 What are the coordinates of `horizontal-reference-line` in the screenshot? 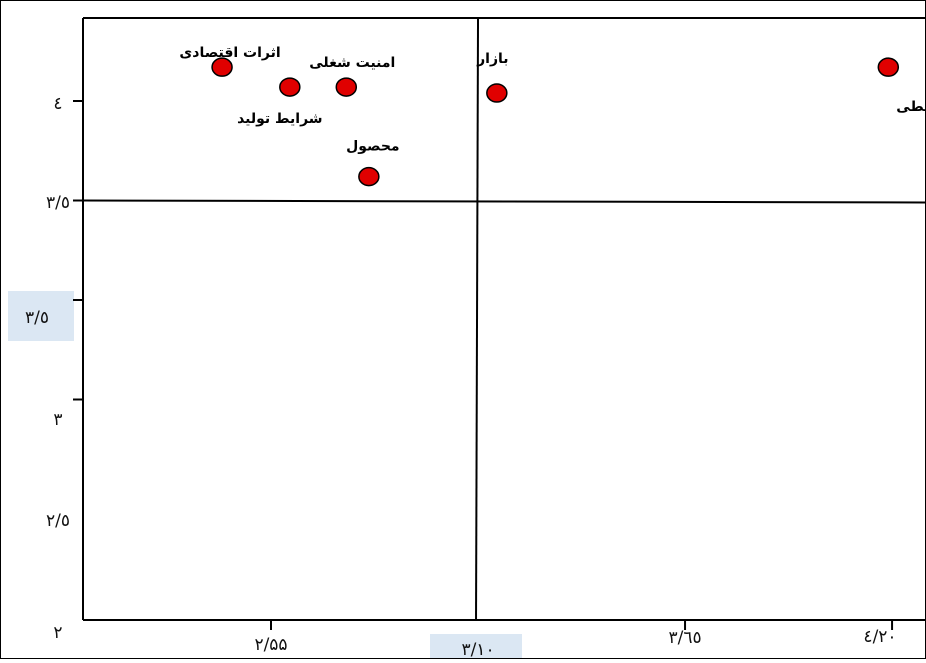 It's located at (504, 202).